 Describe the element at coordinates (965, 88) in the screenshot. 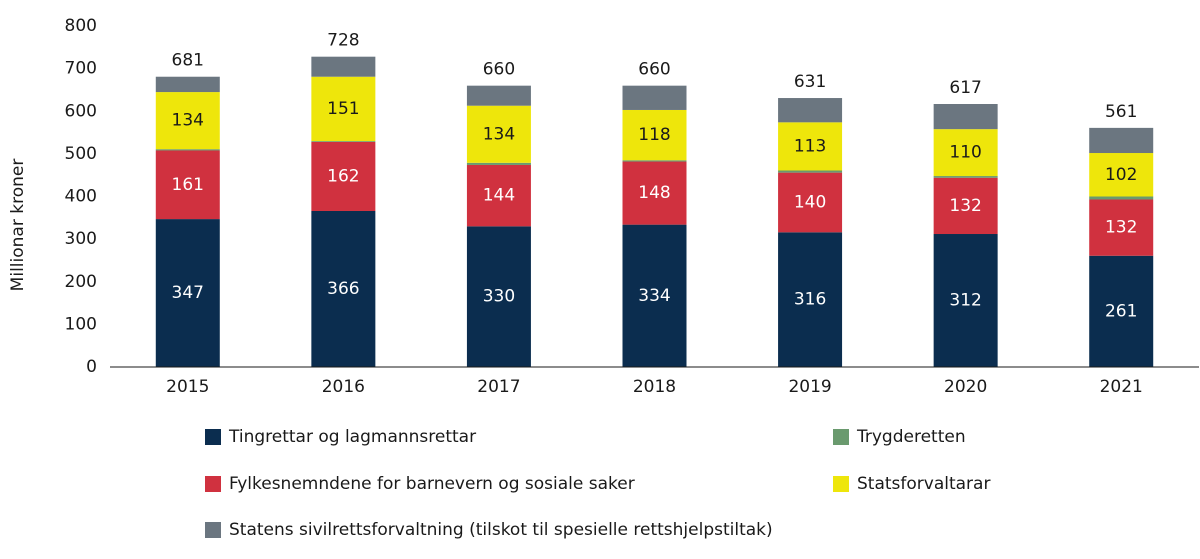

I see `total-label: 617` at that location.